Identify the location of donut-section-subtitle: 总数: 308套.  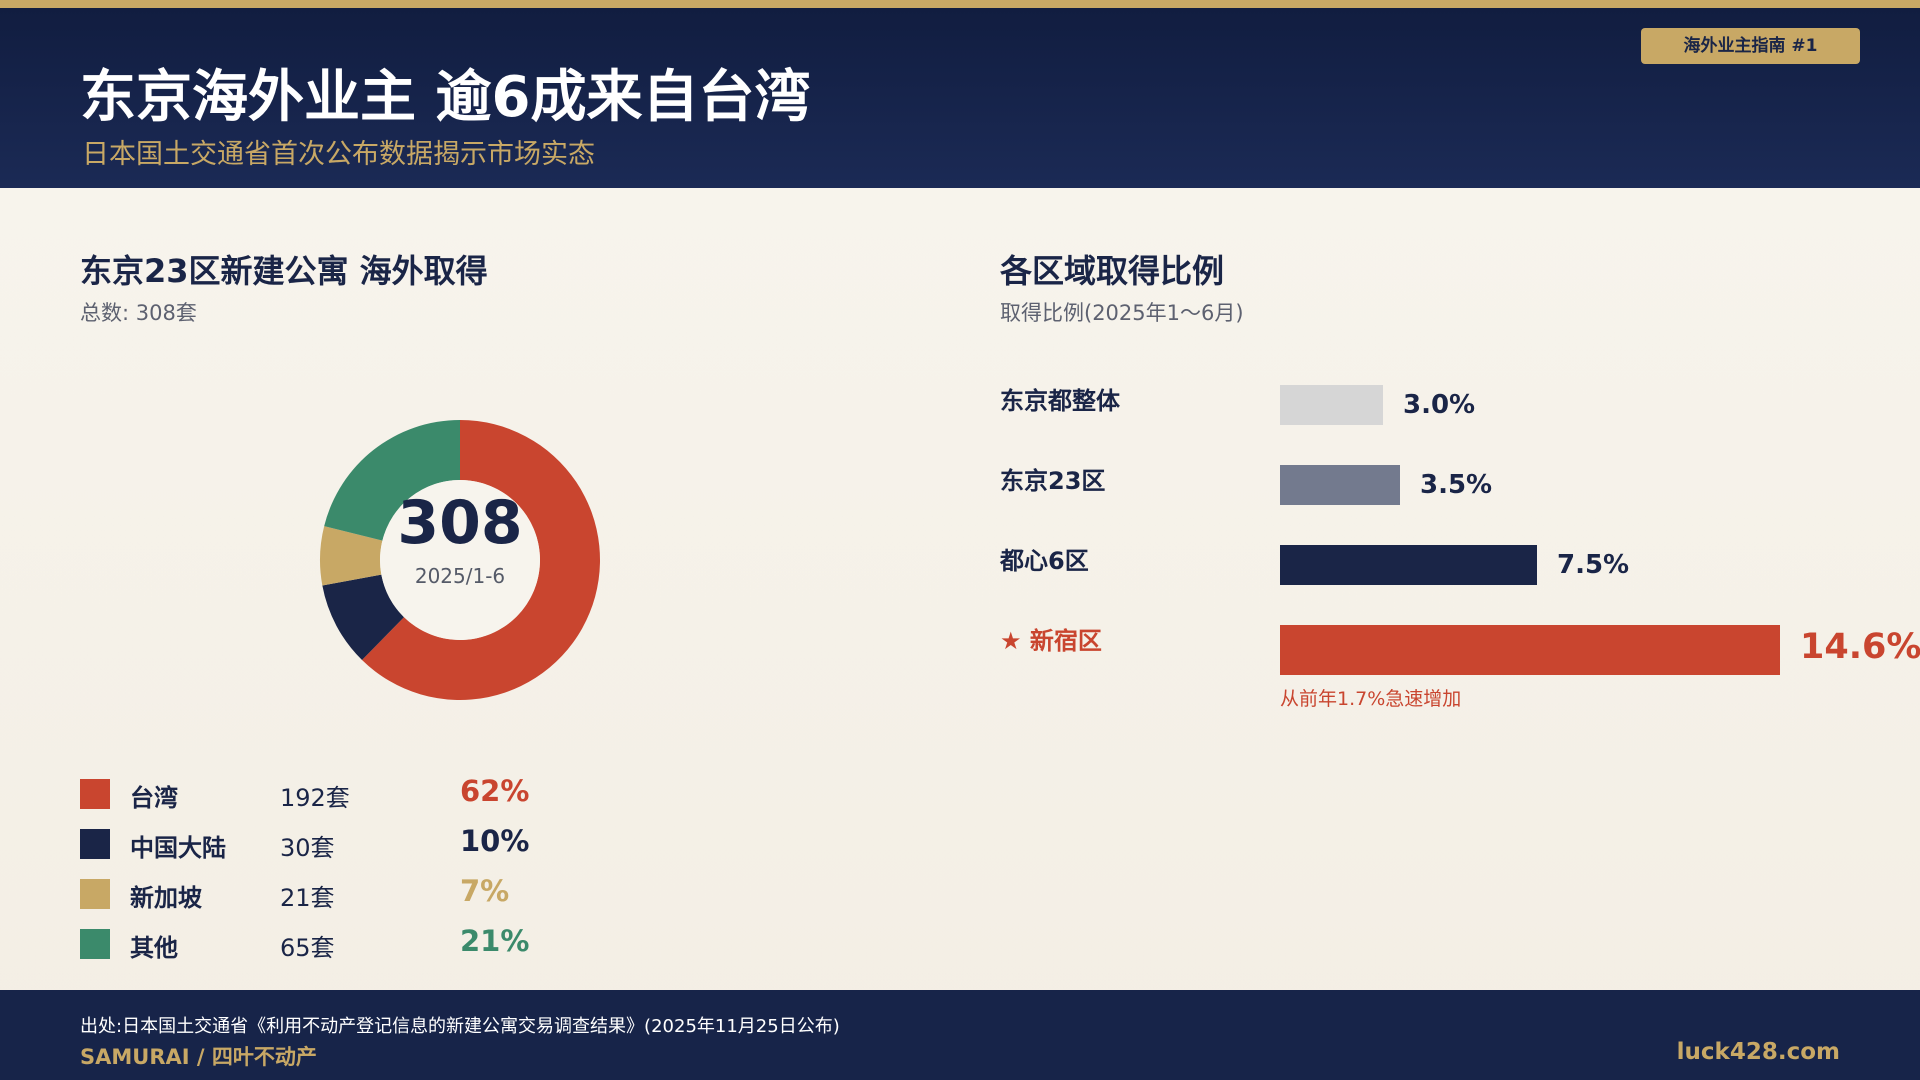
(138, 313).